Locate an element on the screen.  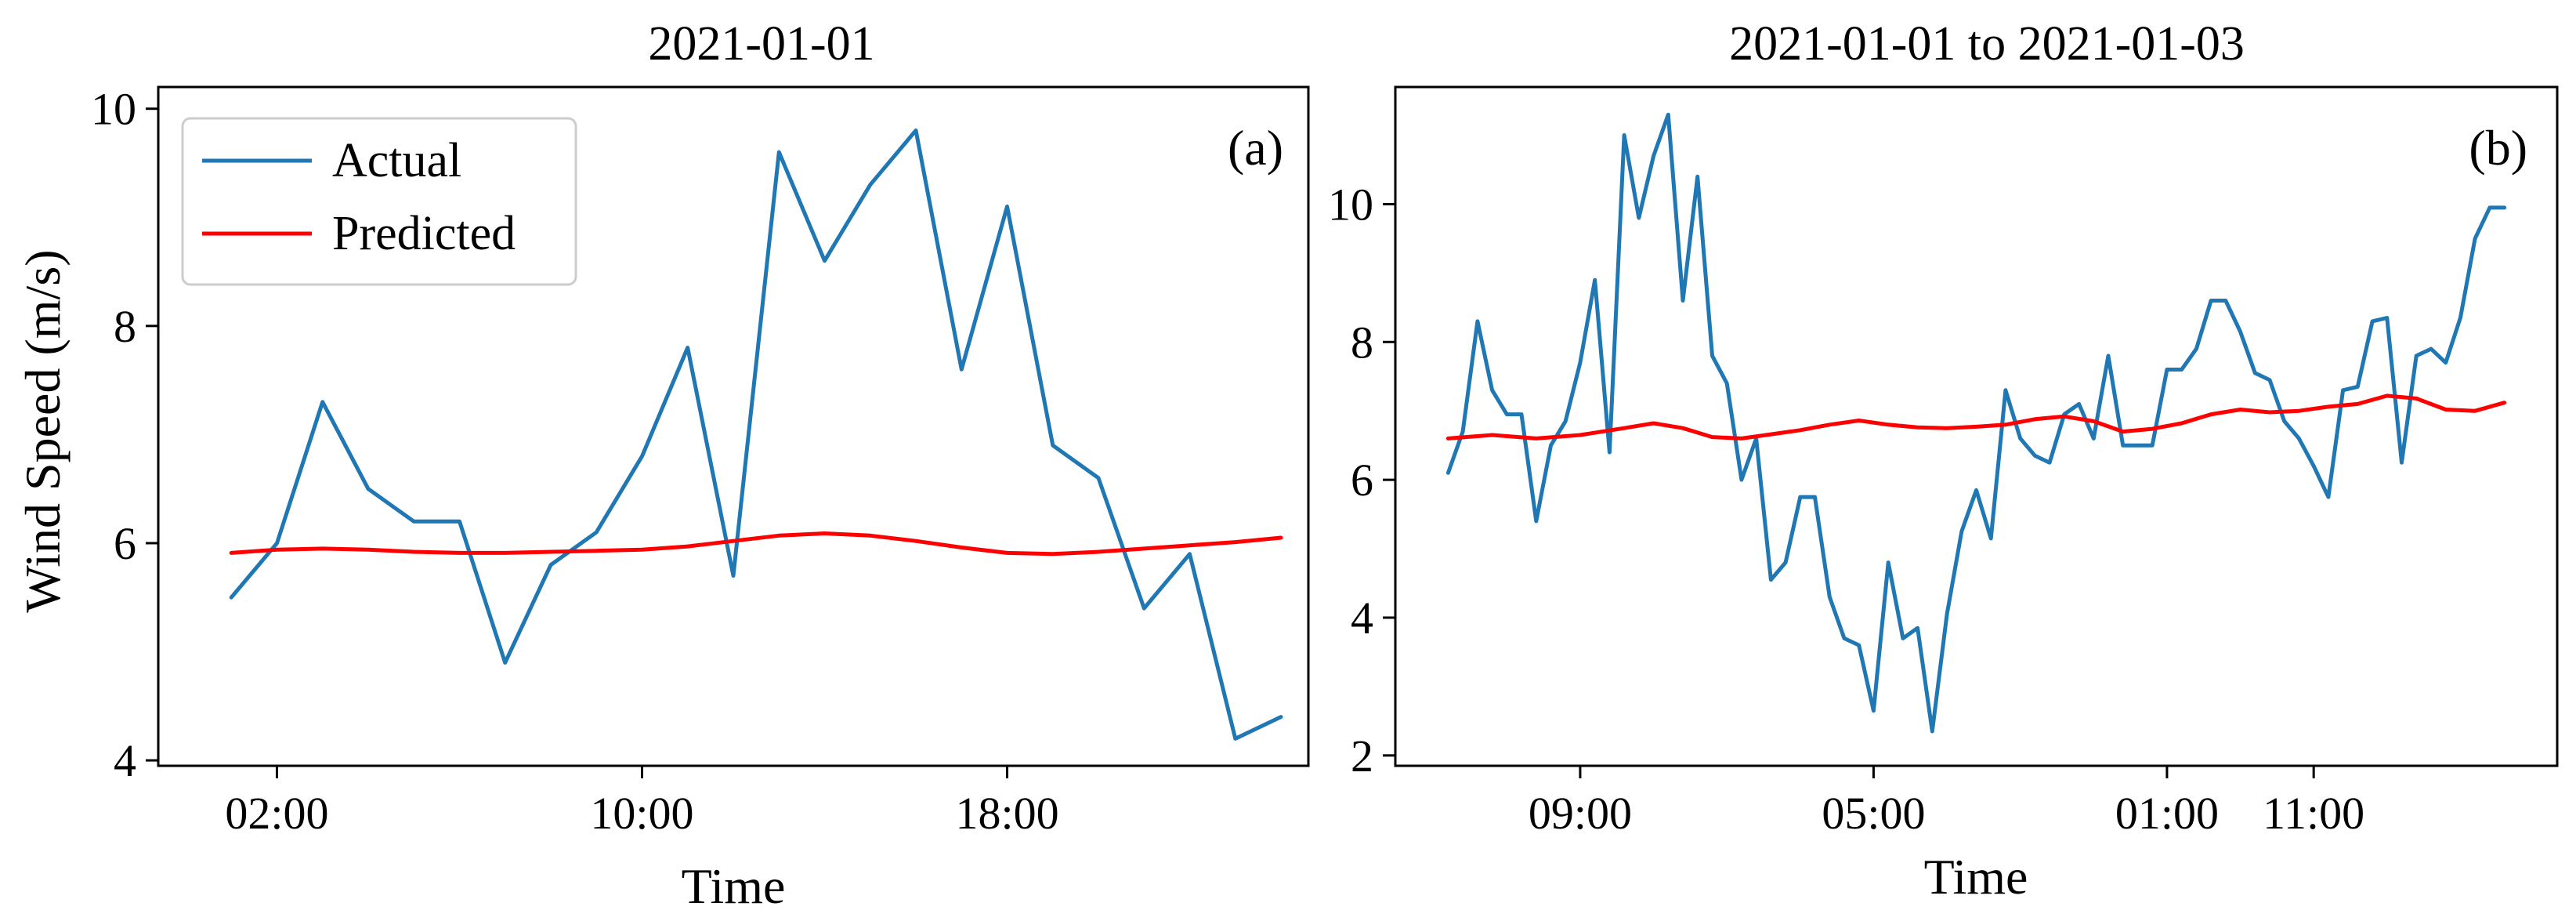
panel-a-label: (a) is located at coordinates (1255, 148).